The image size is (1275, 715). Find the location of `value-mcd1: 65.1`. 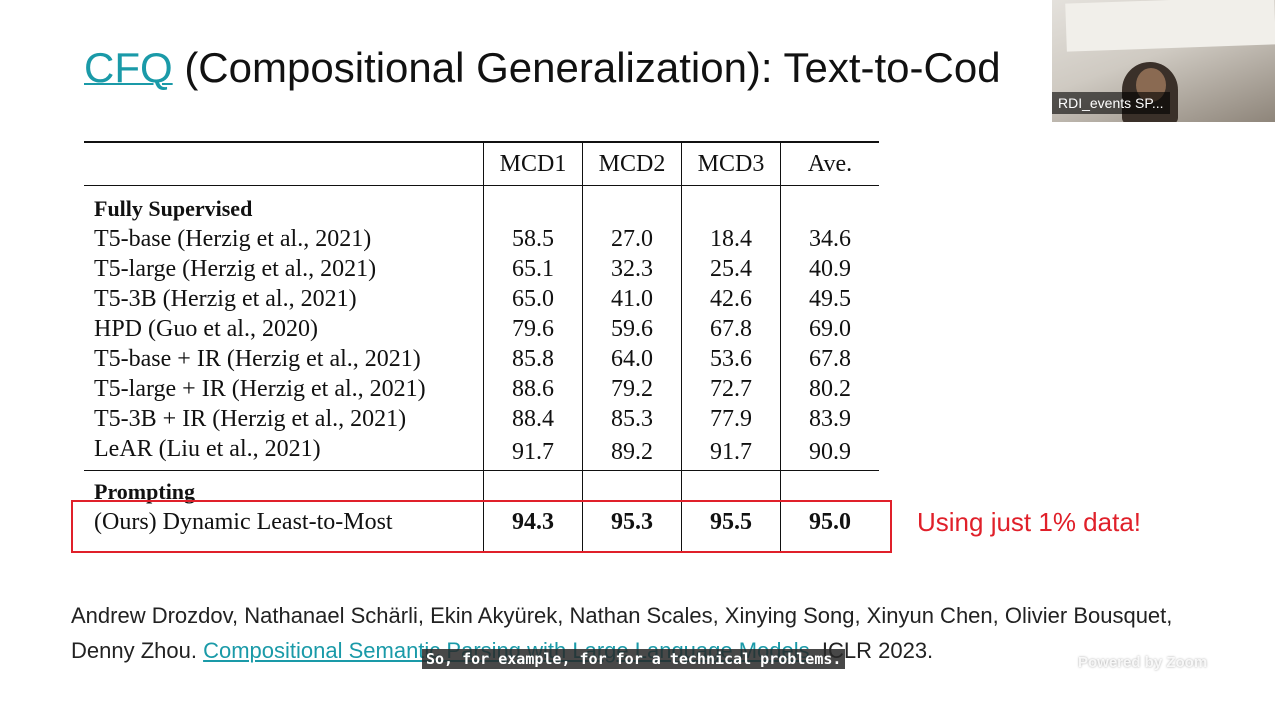

value-mcd1: 65.1 is located at coordinates (533, 269).